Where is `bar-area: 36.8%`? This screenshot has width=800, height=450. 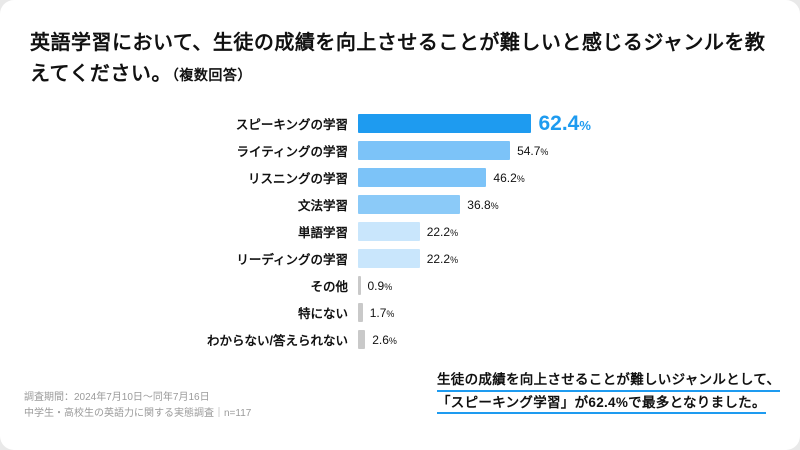
bar-area: 36.8% is located at coordinates (565, 204).